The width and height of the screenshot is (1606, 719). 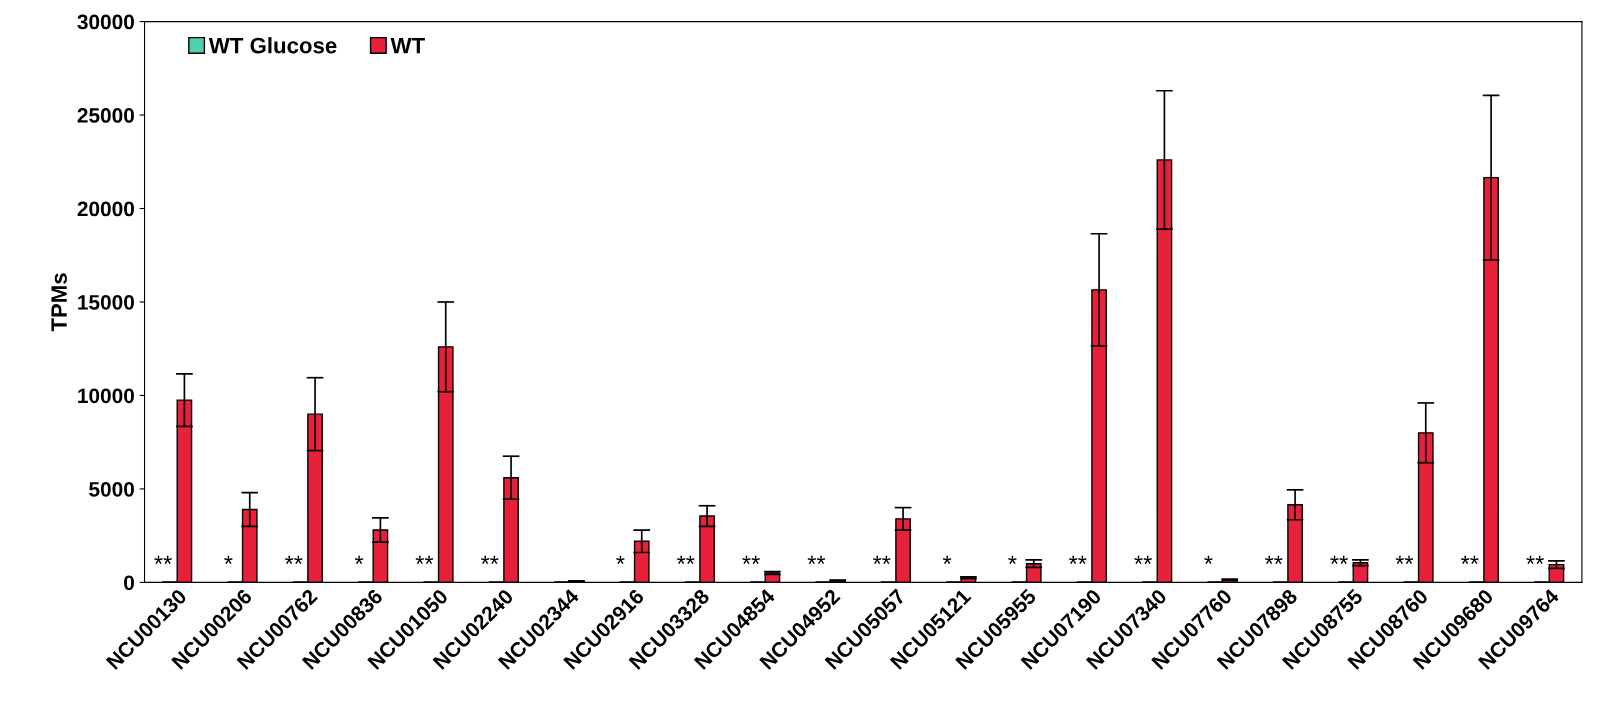 What do you see at coordinates (106, 396) in the screenshot?
I see `y-tick-label: 10000` at bounding box center [106, 396].